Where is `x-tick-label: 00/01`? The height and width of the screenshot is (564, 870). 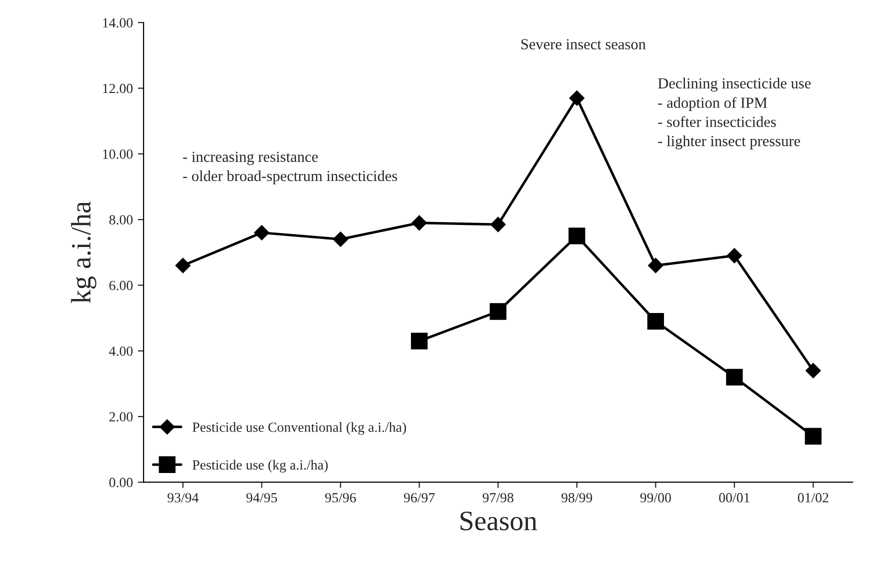
x-tick-label: 00/01 is located at coordinates (734, 497).